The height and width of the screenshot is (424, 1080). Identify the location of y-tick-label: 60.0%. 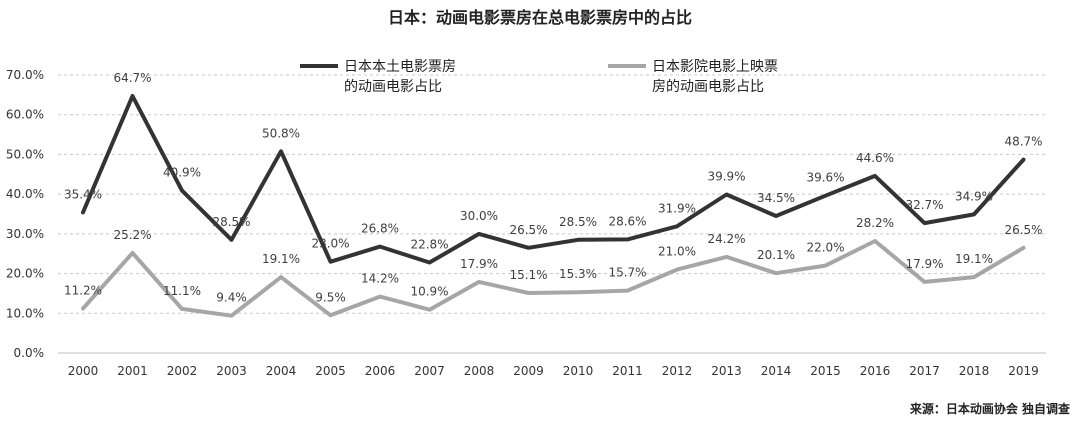
(25, 115).